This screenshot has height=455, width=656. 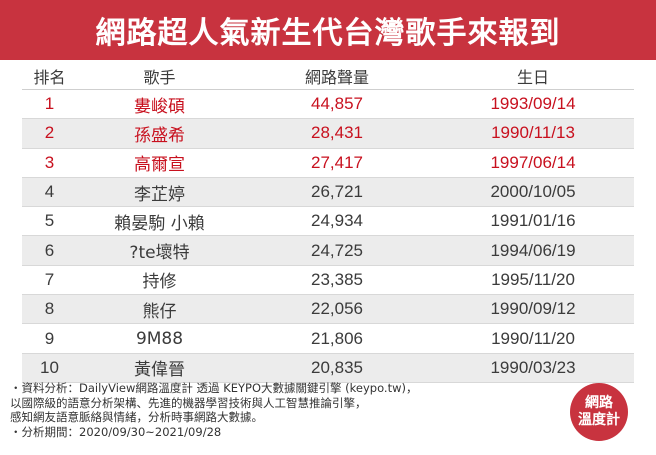 What do you see at coordinates (533, 192) in the screenshot?
I see `birthday-cell: 2000/10/05` at bounding box center [533, 192].